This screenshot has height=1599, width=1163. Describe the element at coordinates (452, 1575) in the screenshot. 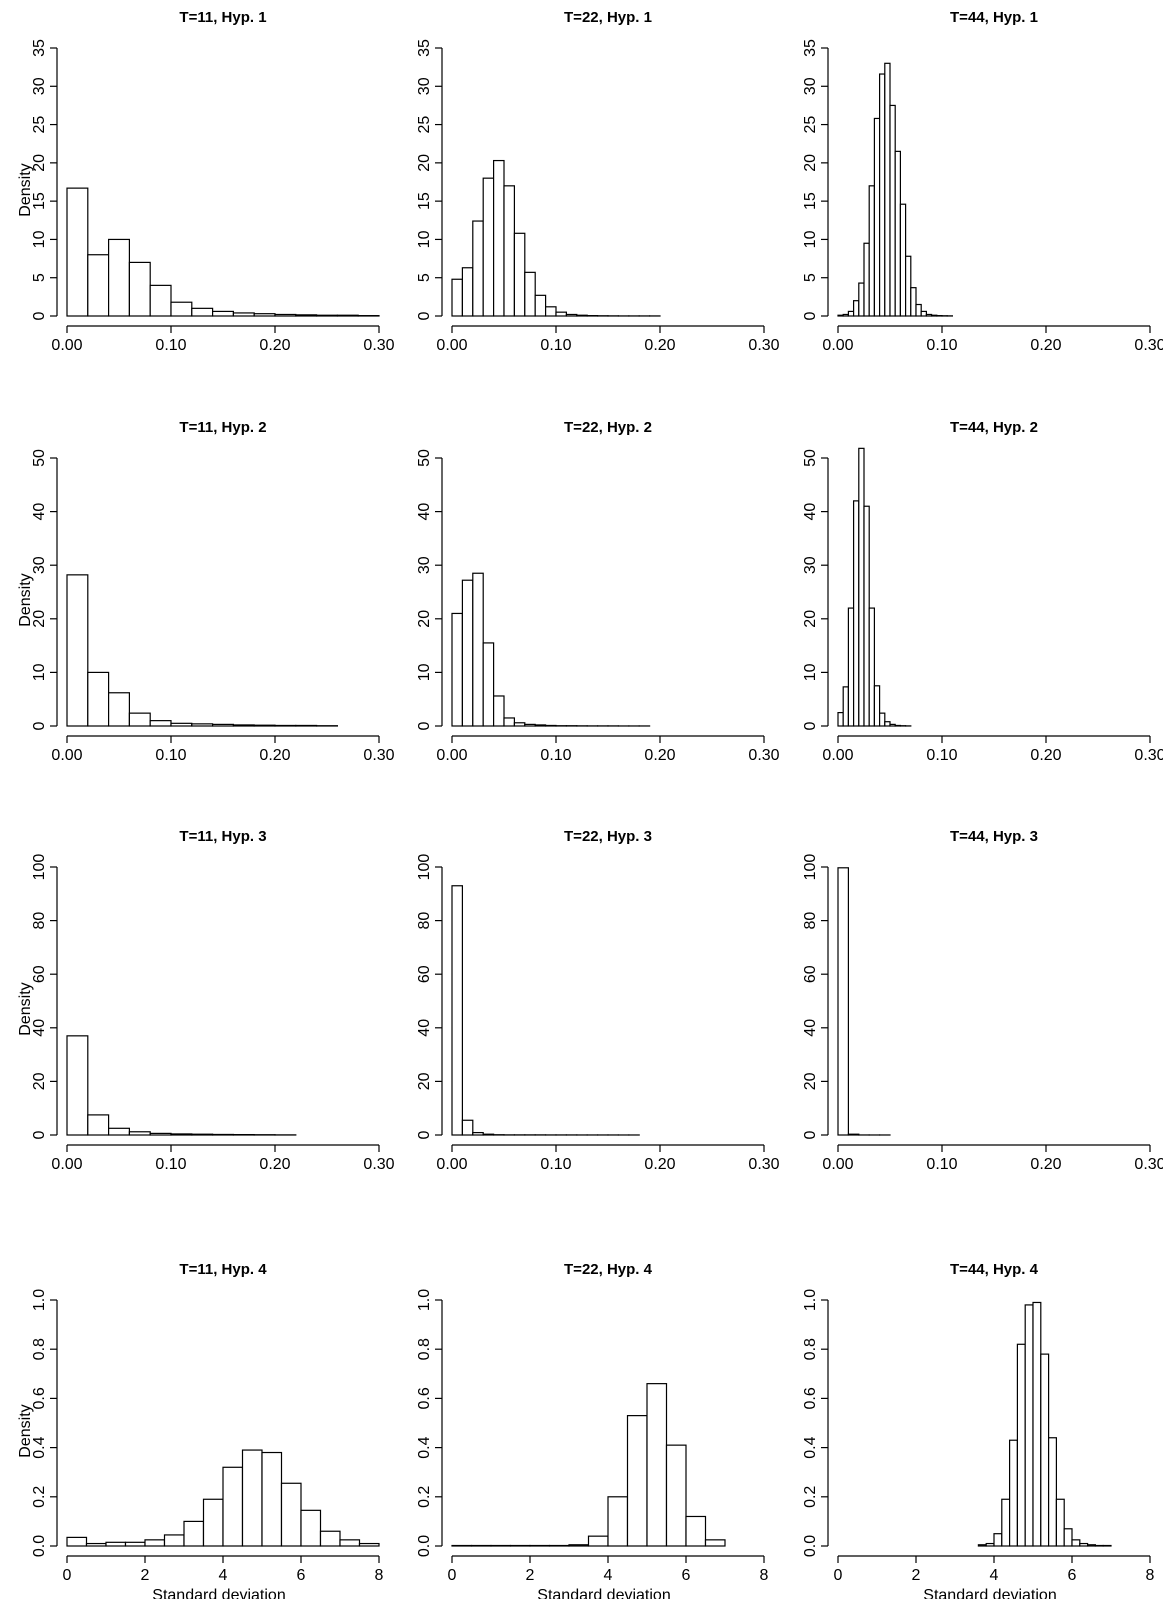

I see `x-tick-label: 0` at that location.